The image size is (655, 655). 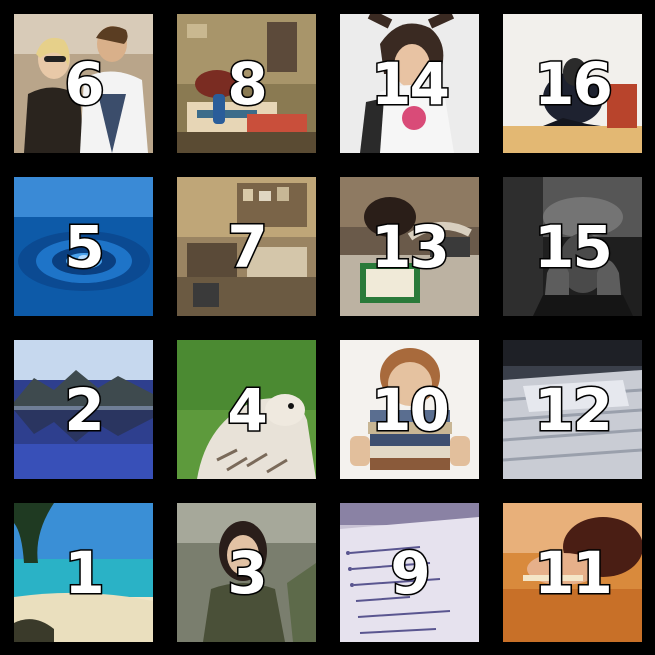 I want to click on tile-5: 5, so click(x=83, y=246).